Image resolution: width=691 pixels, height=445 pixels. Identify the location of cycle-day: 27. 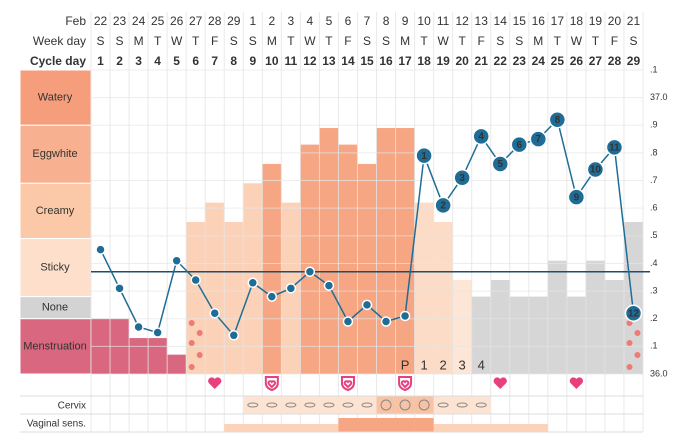
(596, 61).